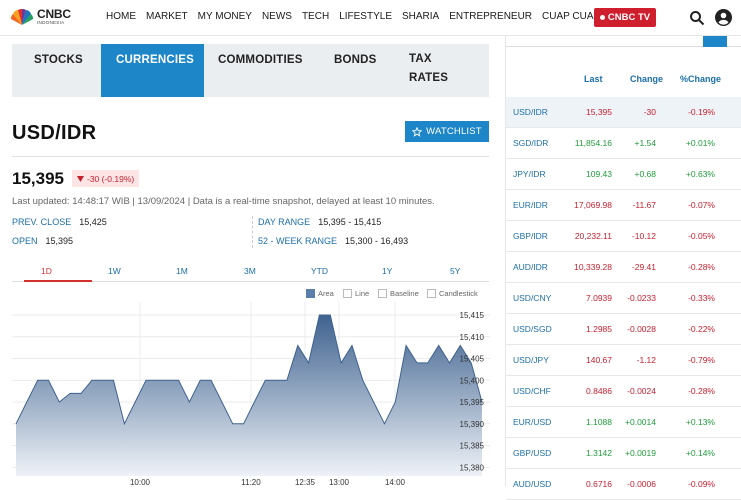  I want to click on day-range-stat: DAY RANGE 15,395 - 15,415, so click(319, 222).